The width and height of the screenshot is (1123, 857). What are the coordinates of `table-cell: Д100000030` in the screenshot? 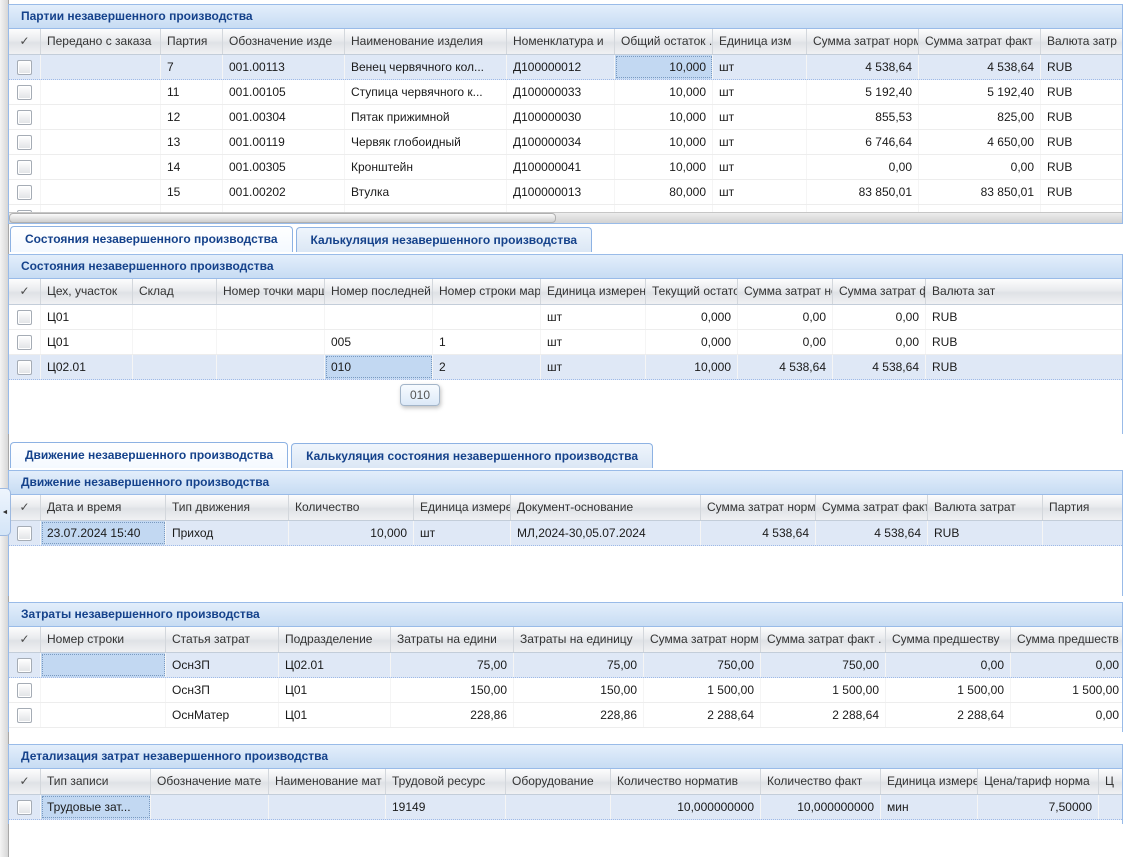 It's located at (561, 117).